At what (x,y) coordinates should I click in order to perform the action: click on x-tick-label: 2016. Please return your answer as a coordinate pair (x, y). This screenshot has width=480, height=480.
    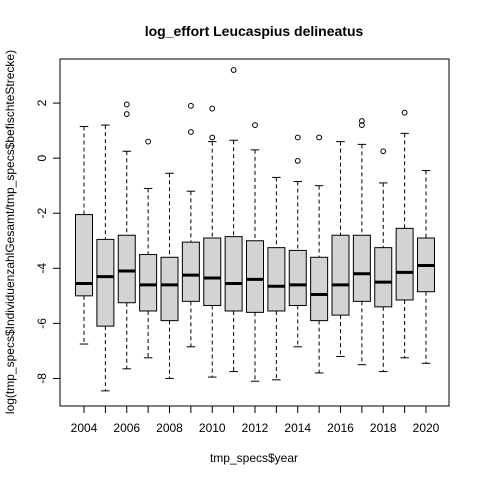
    Looking at the image, I should click on (340, 428).